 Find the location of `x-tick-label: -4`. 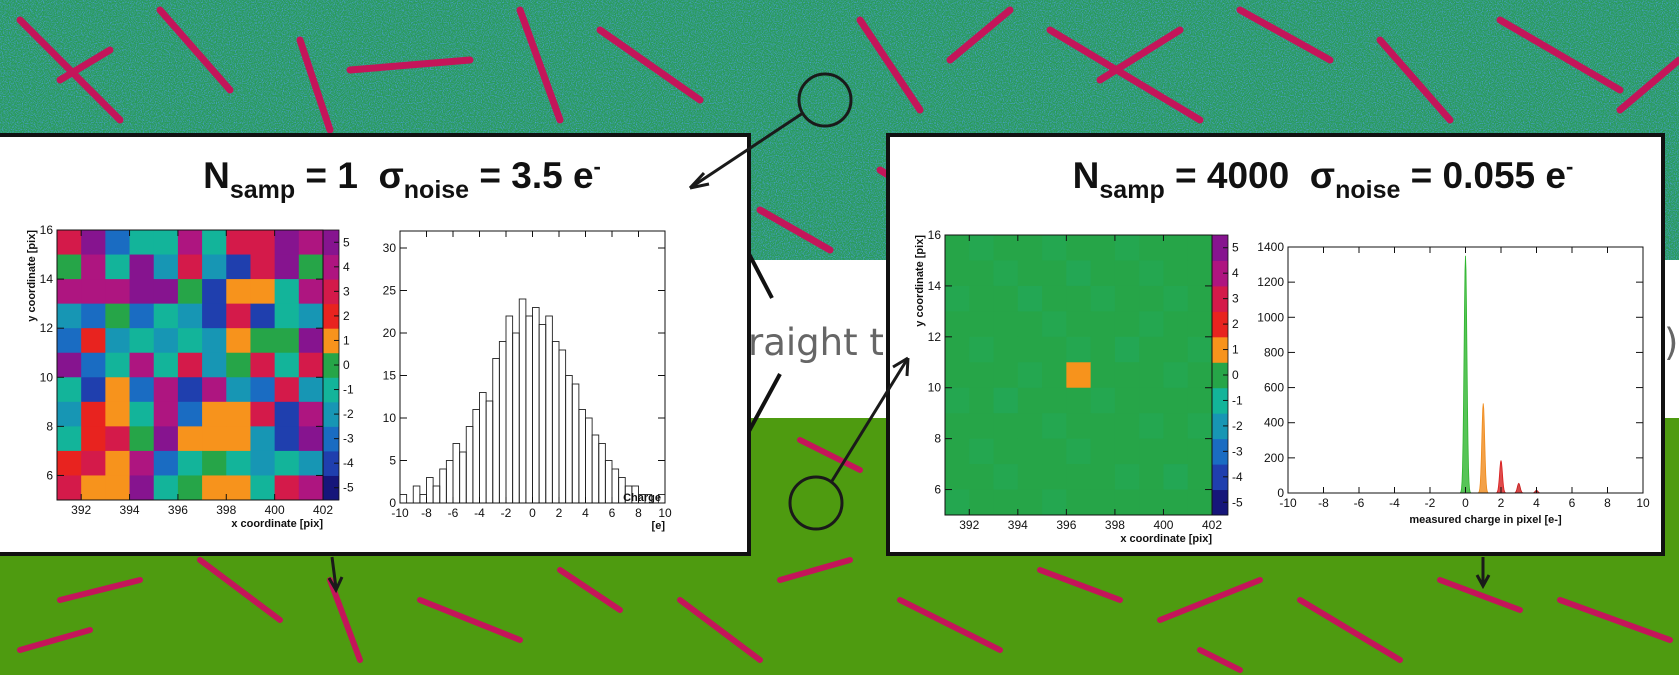

x-tick-label: -4 is located at coordinates (1394, 503).